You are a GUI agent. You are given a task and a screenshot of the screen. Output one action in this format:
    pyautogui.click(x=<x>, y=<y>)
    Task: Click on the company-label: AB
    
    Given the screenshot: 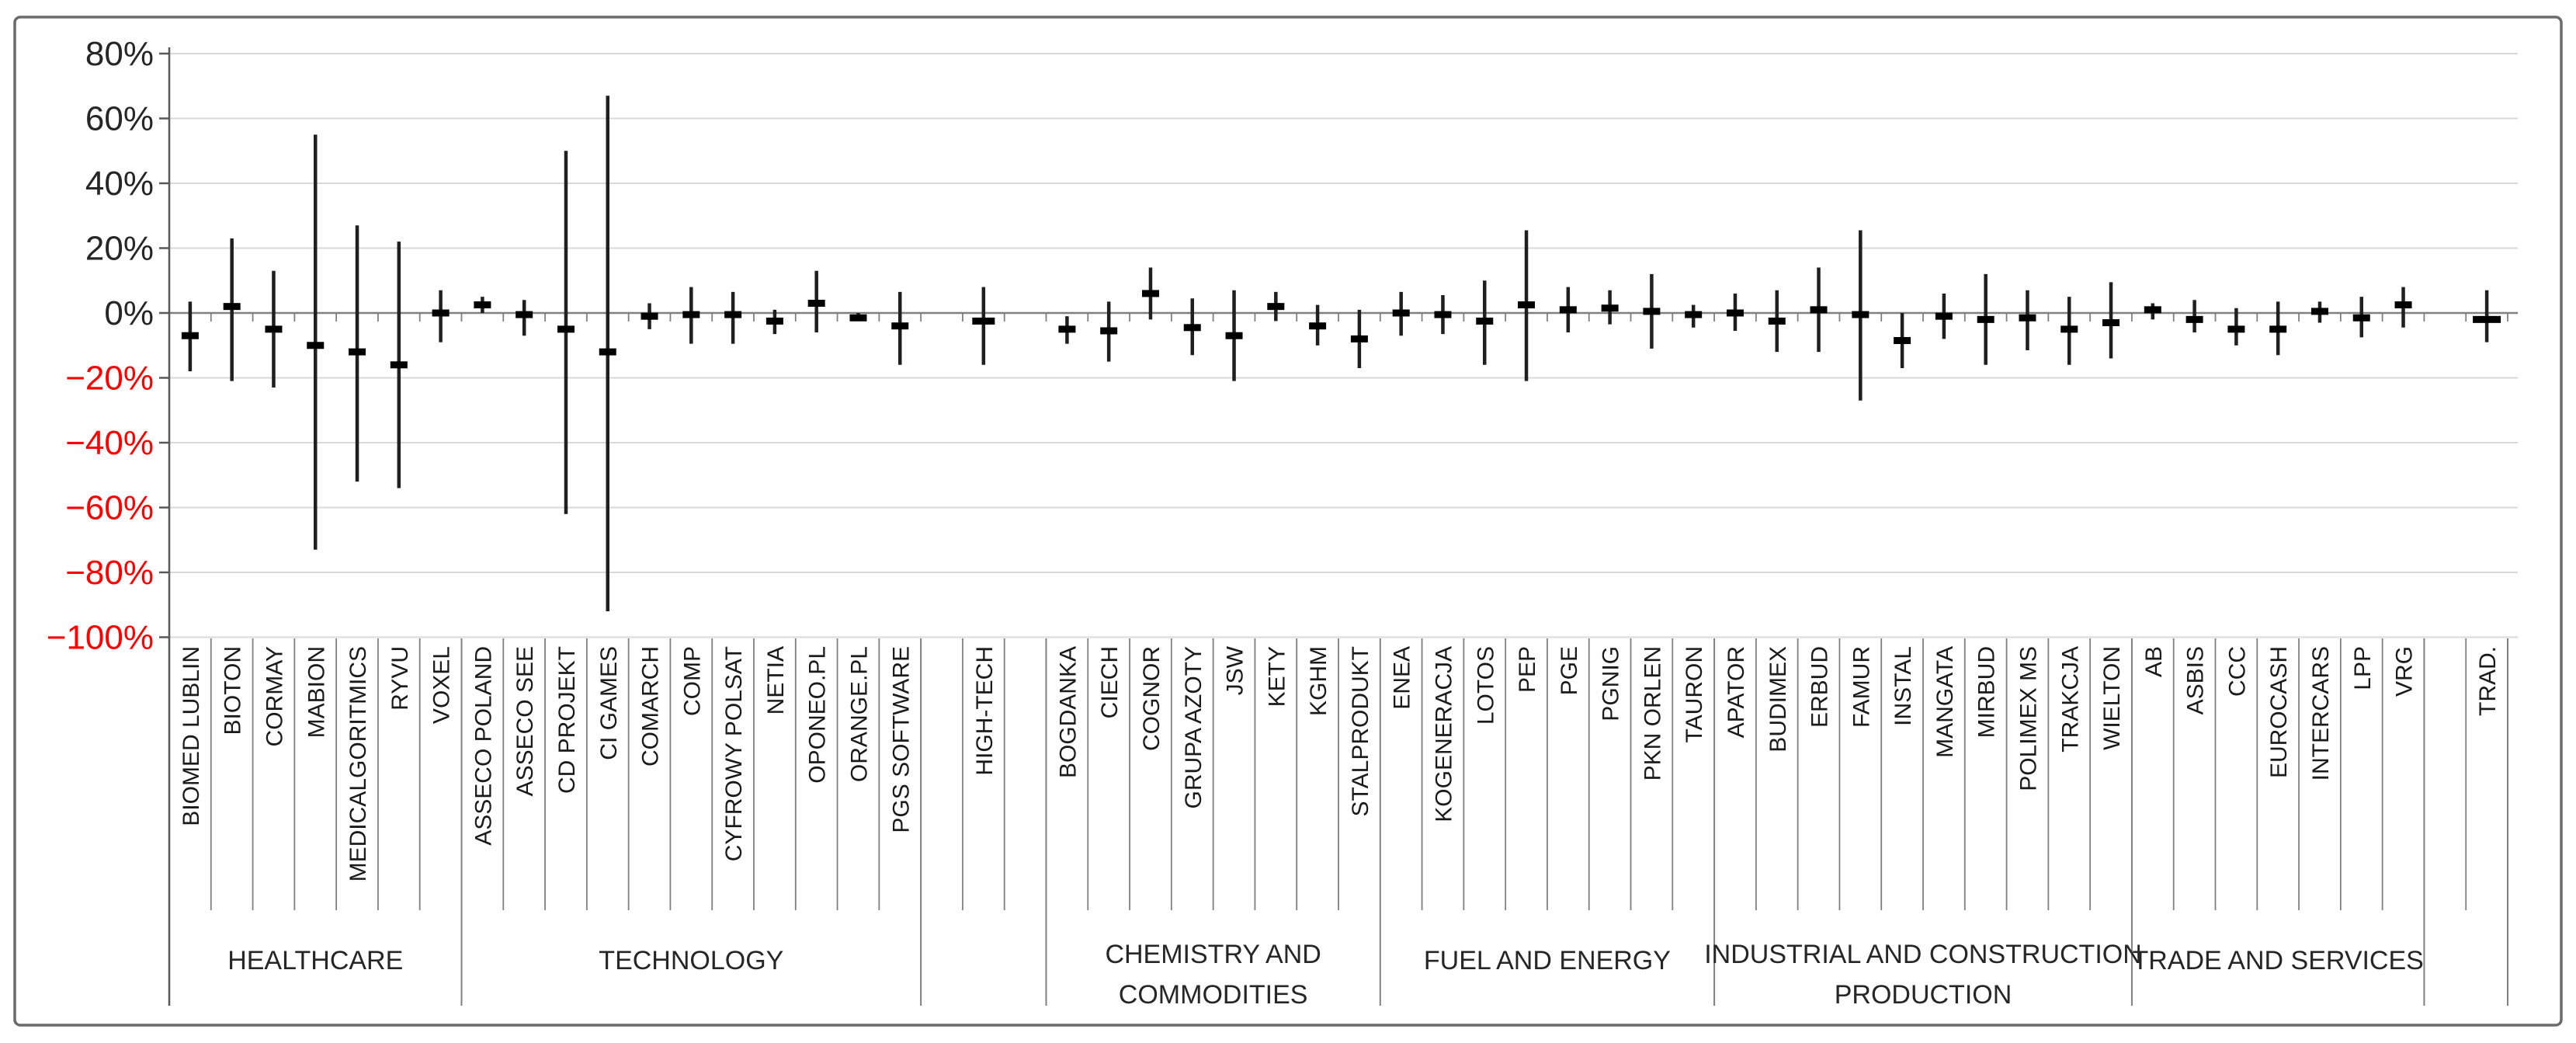 What is the action you would take?
    pyautogui.click(x=2154, y=661)
    